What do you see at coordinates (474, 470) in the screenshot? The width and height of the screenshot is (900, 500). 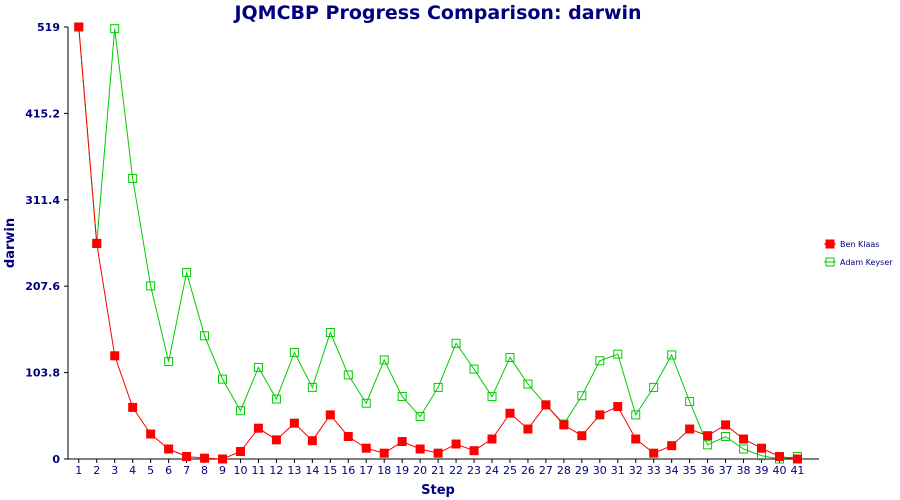 I see `x-tick-label: 23` at bounding box center [474, 470].